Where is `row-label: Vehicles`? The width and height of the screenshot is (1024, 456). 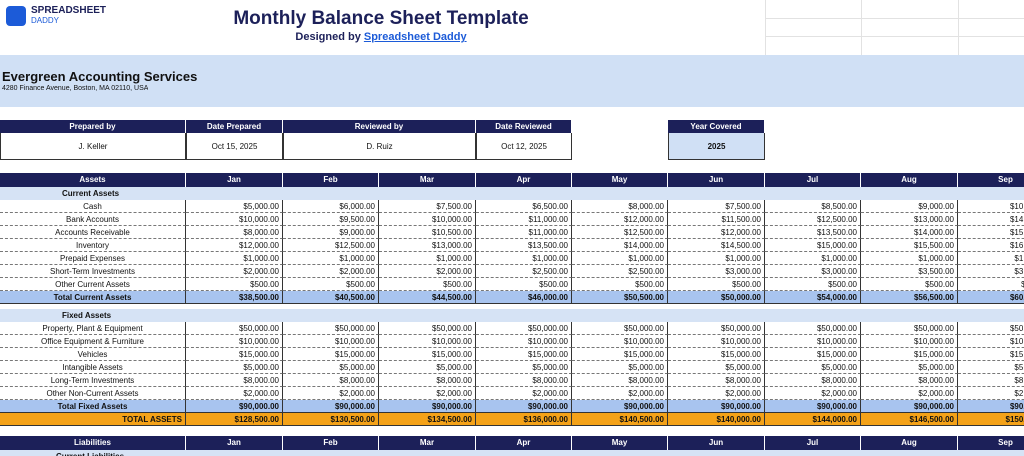 row-label: Vehicles is located at coordinates (93, 354).